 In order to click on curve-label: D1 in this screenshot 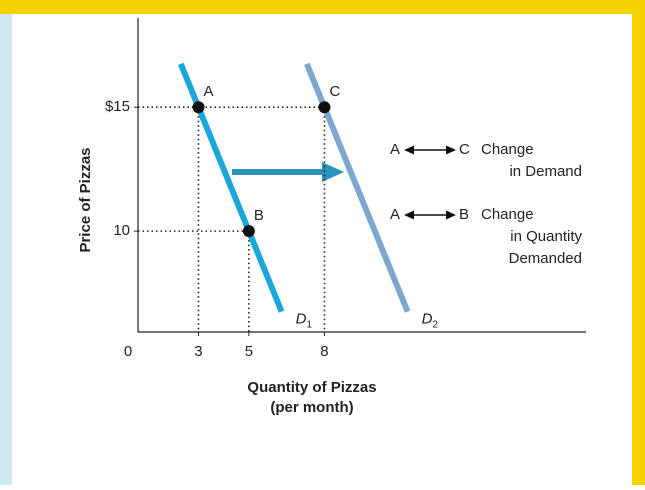, I will do `click(304, 321)`.